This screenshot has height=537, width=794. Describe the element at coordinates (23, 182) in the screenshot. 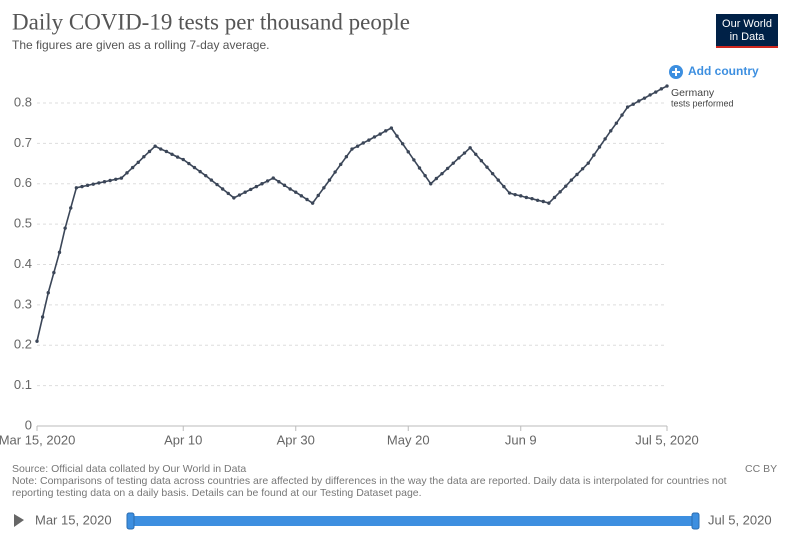

I see `y-tick-label: 0.6` at that location.